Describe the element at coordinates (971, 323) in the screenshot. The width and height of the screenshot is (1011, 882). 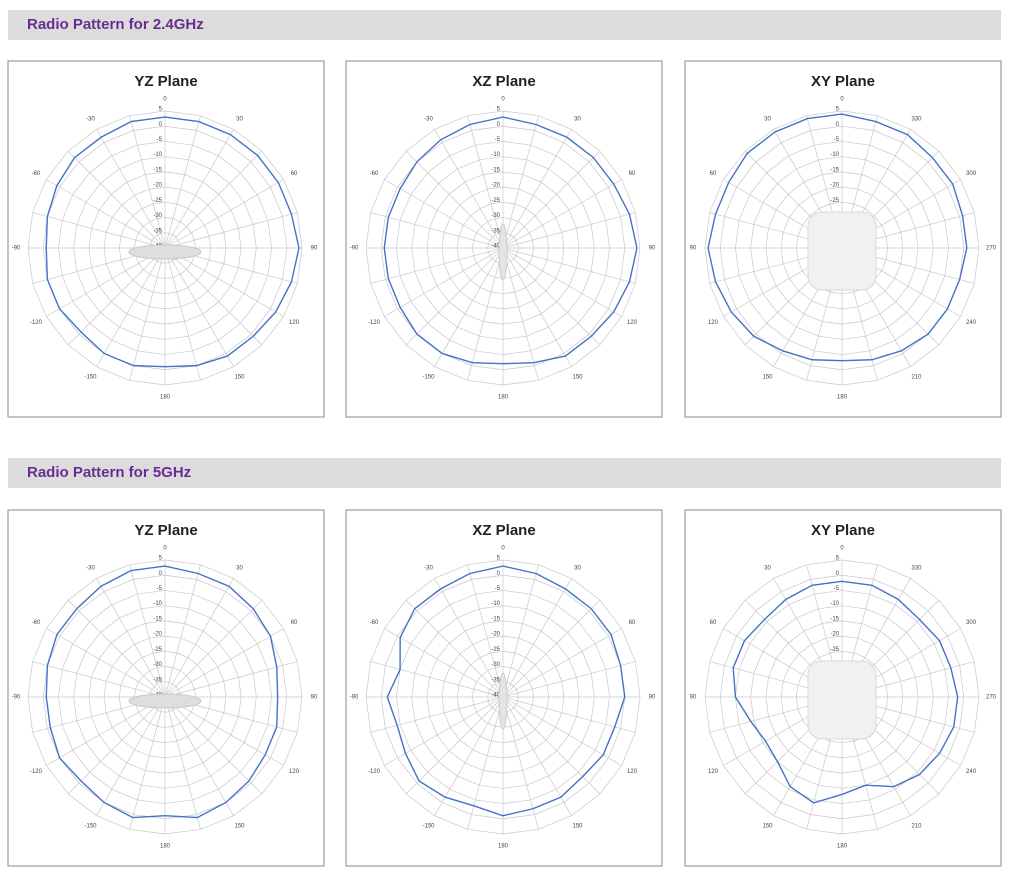
I see `angle-label: 240` at that location.